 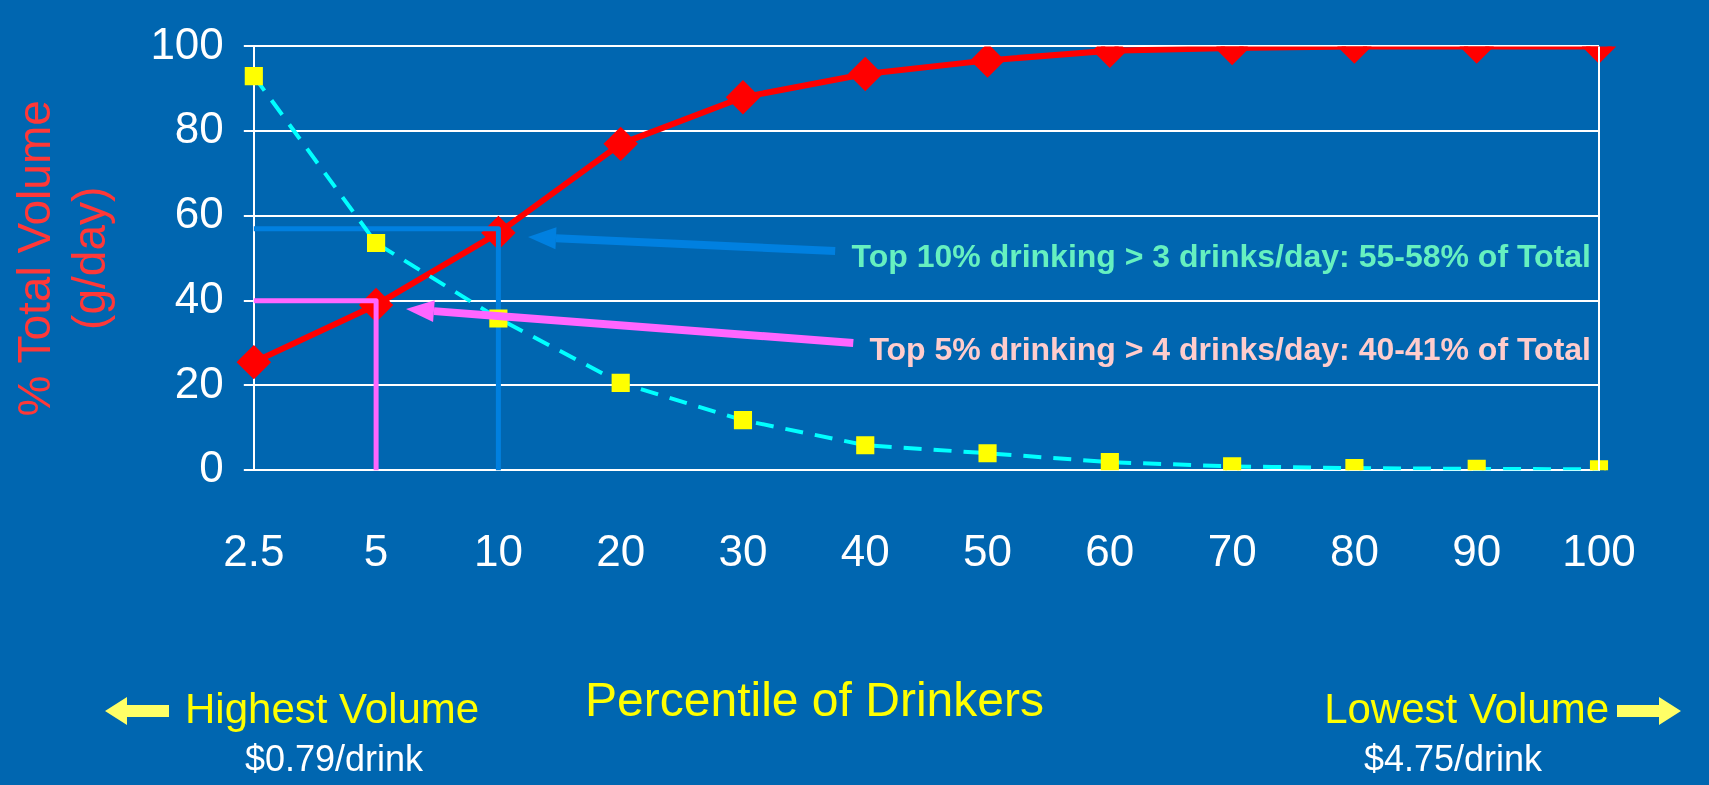 I want to click on x-tick-label: 60, so click(x=1110, y=550).